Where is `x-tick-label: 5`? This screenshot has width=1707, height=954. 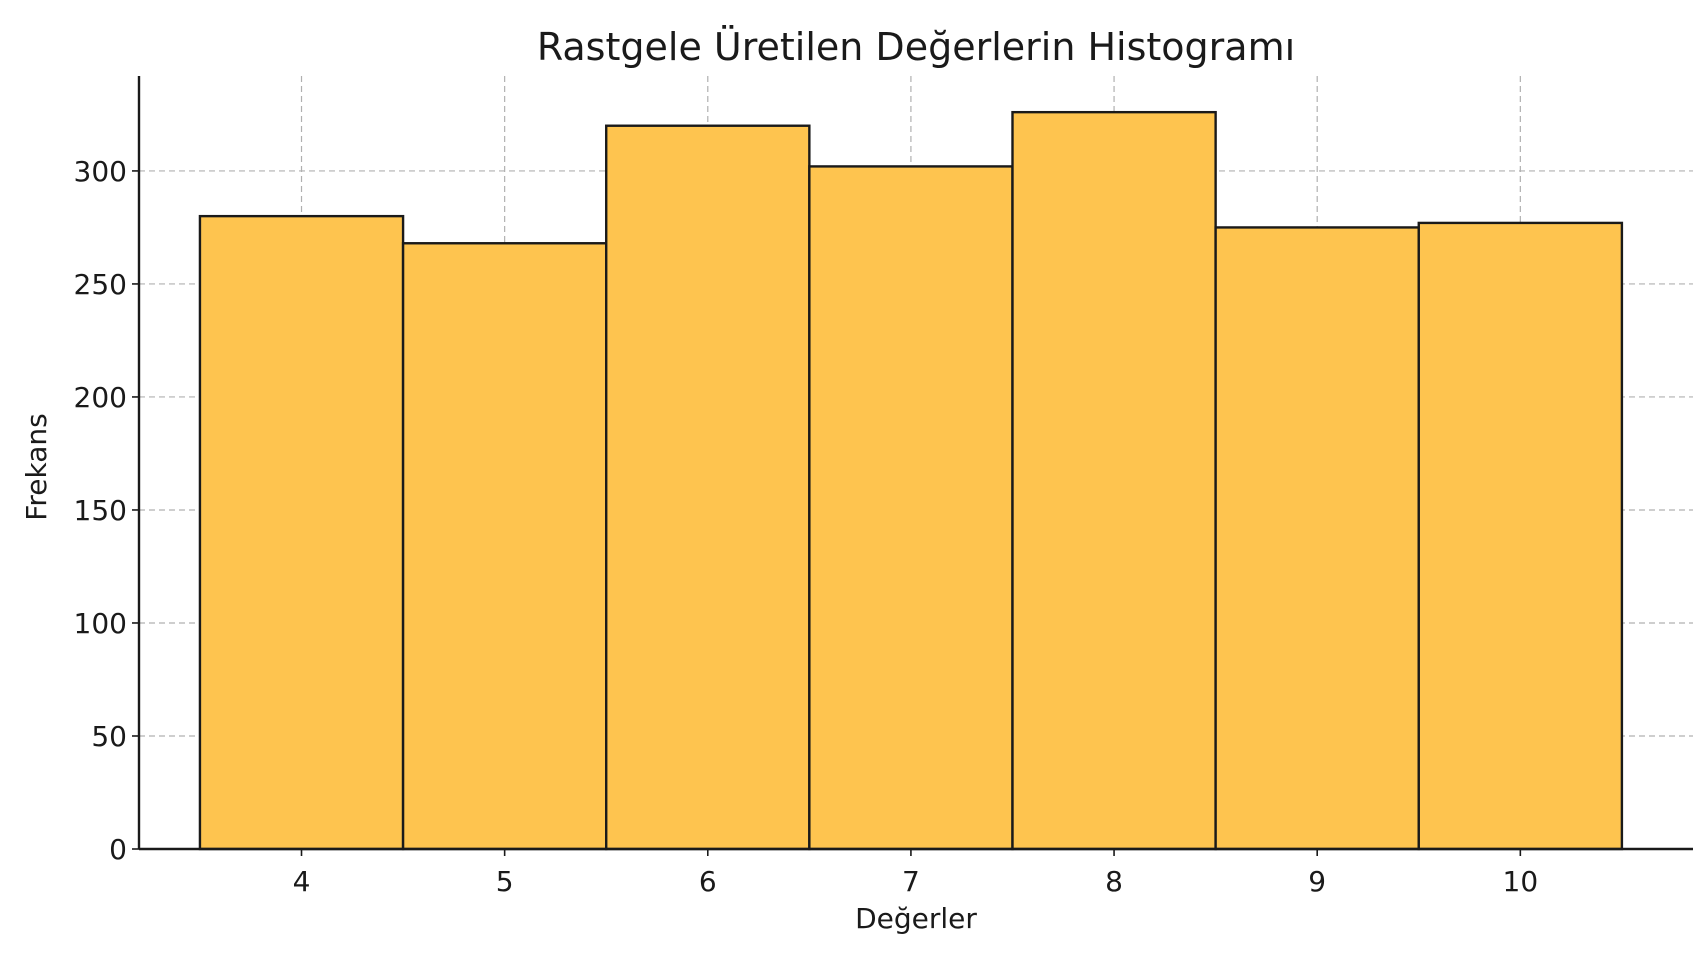
x-tick-label: 5 is located at coordinates (505, 881).